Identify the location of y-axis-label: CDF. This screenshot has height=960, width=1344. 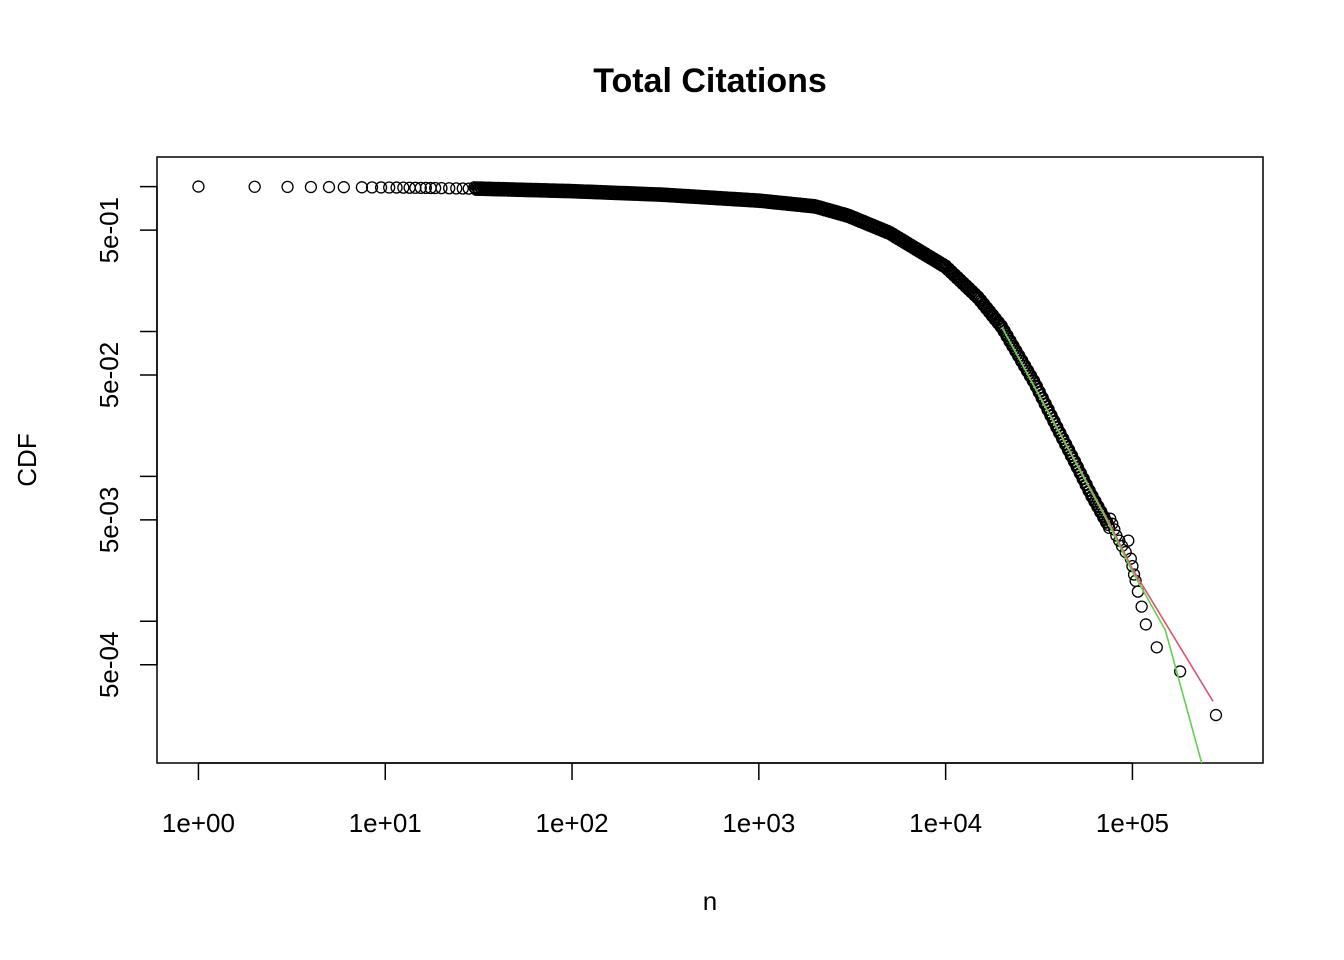
(27, 459).